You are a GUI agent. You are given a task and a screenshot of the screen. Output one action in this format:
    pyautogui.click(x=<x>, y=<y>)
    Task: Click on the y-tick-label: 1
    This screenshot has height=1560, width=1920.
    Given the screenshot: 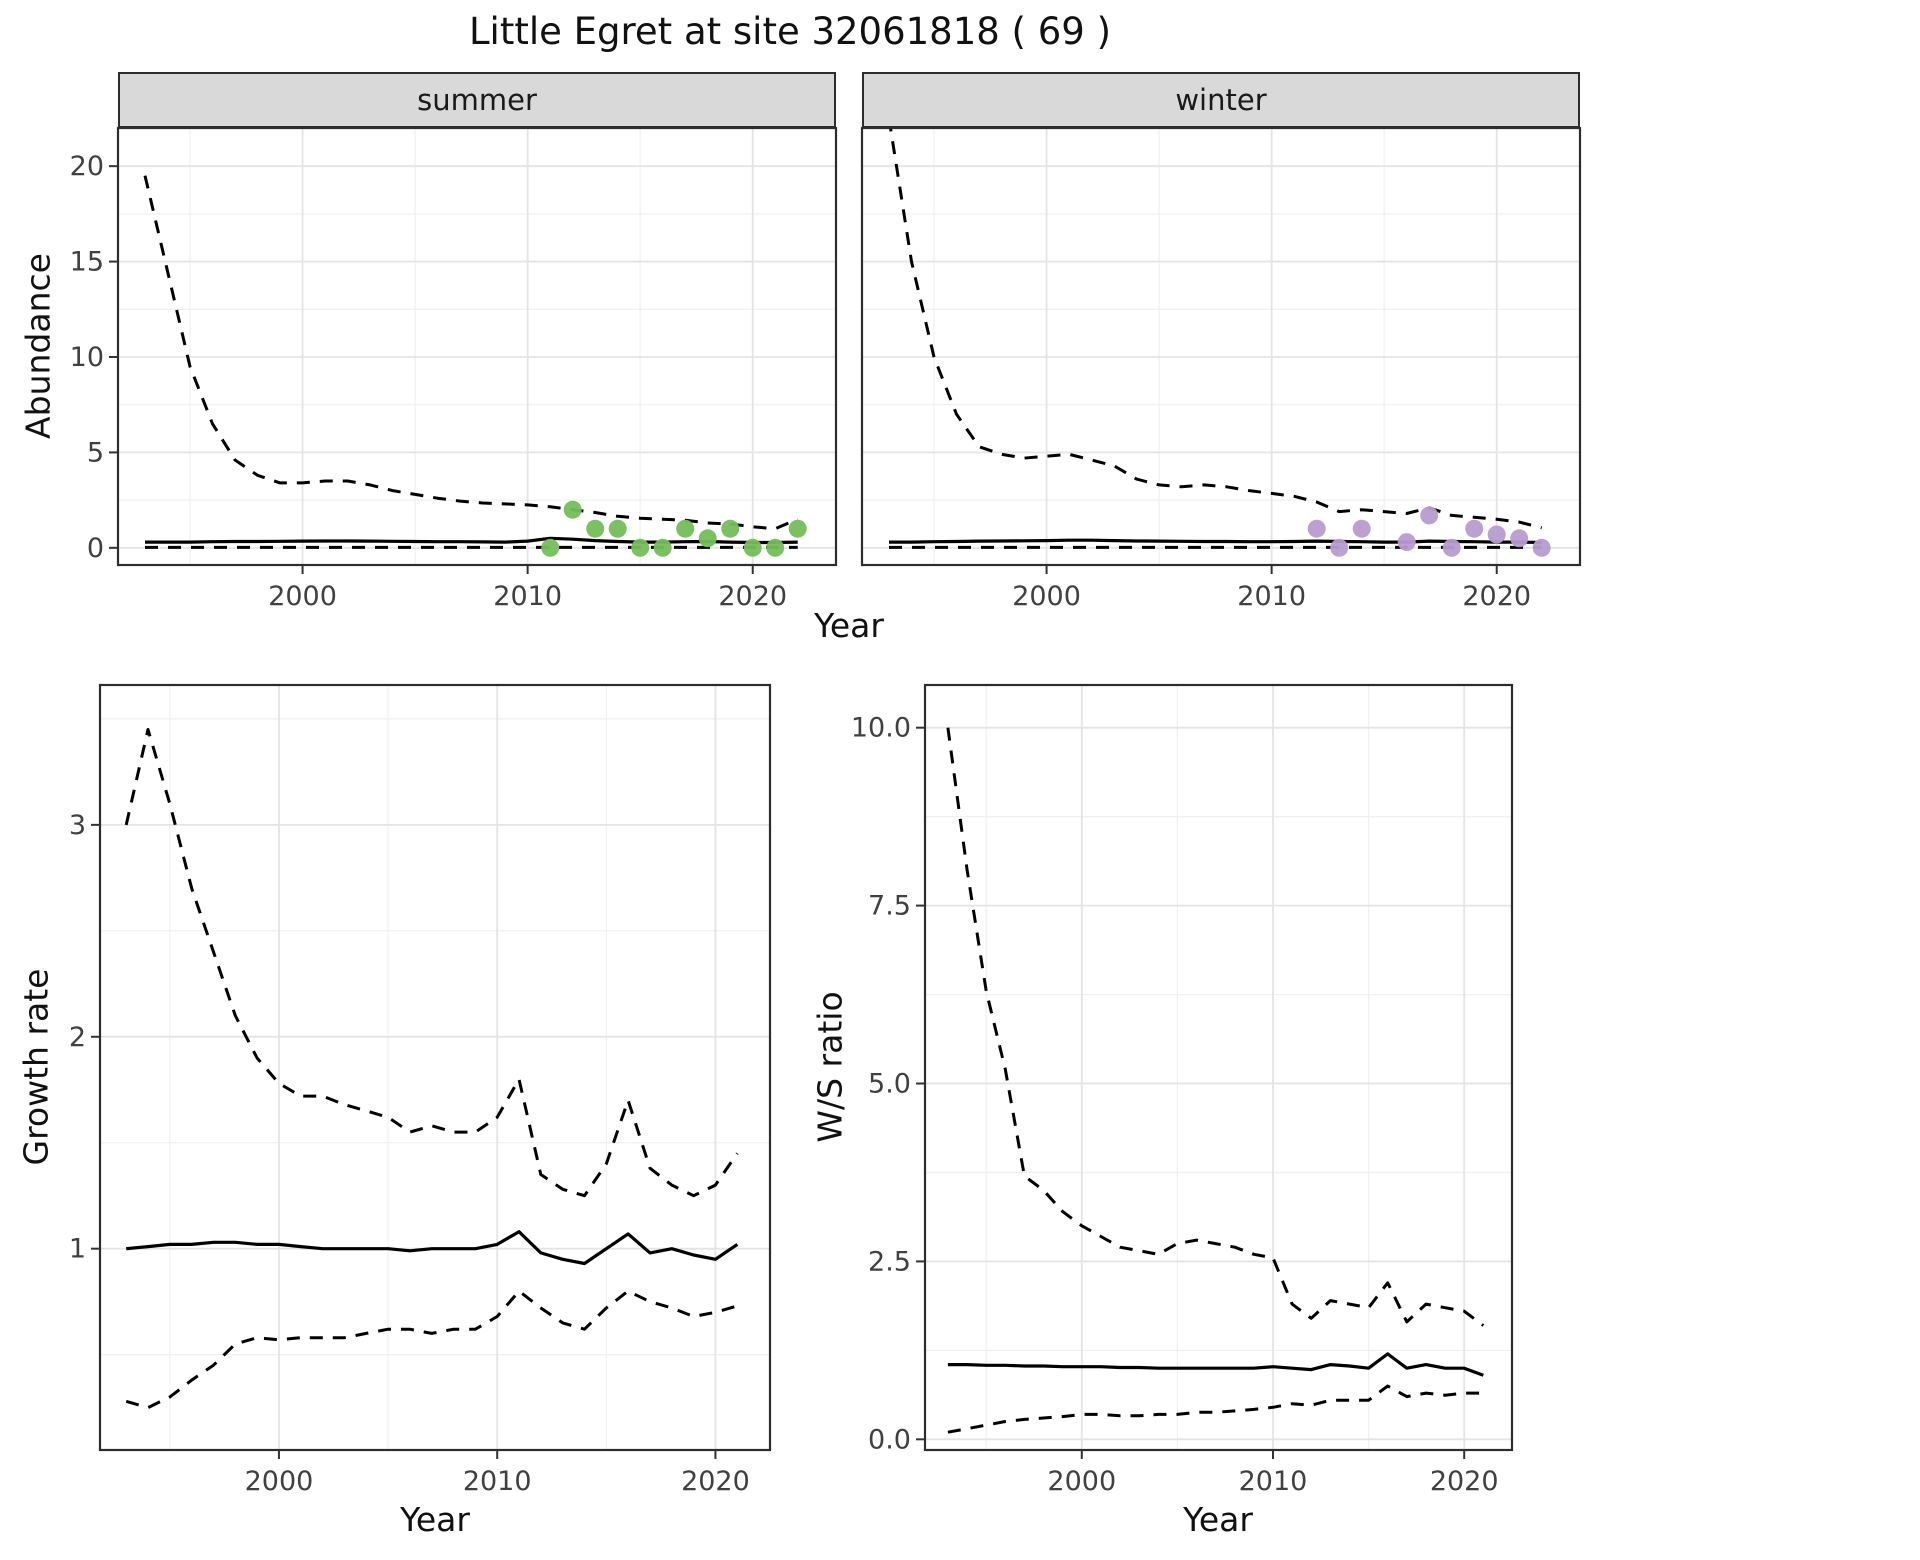 What is the action you would take?
    pyautogui.click(x=77, y=1249)
    